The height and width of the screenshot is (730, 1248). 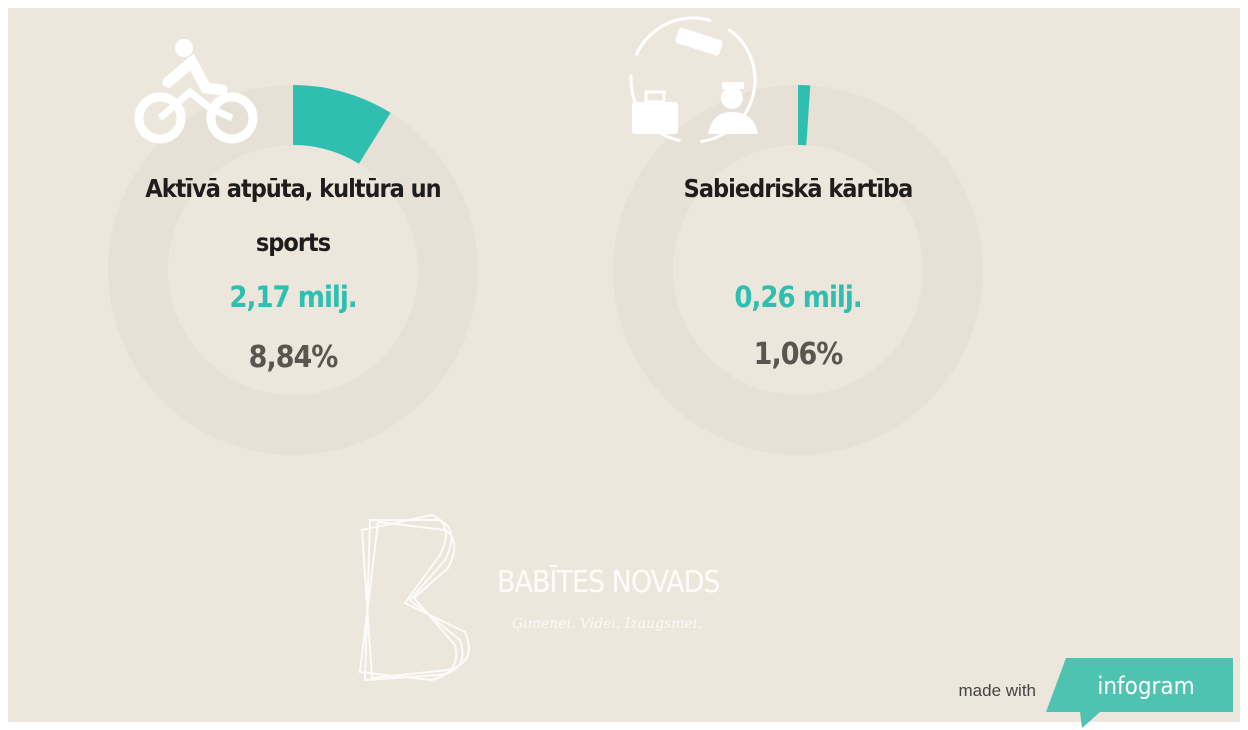 I want to click on amount-label: 0,26 milj., so click(x=798, y=297).